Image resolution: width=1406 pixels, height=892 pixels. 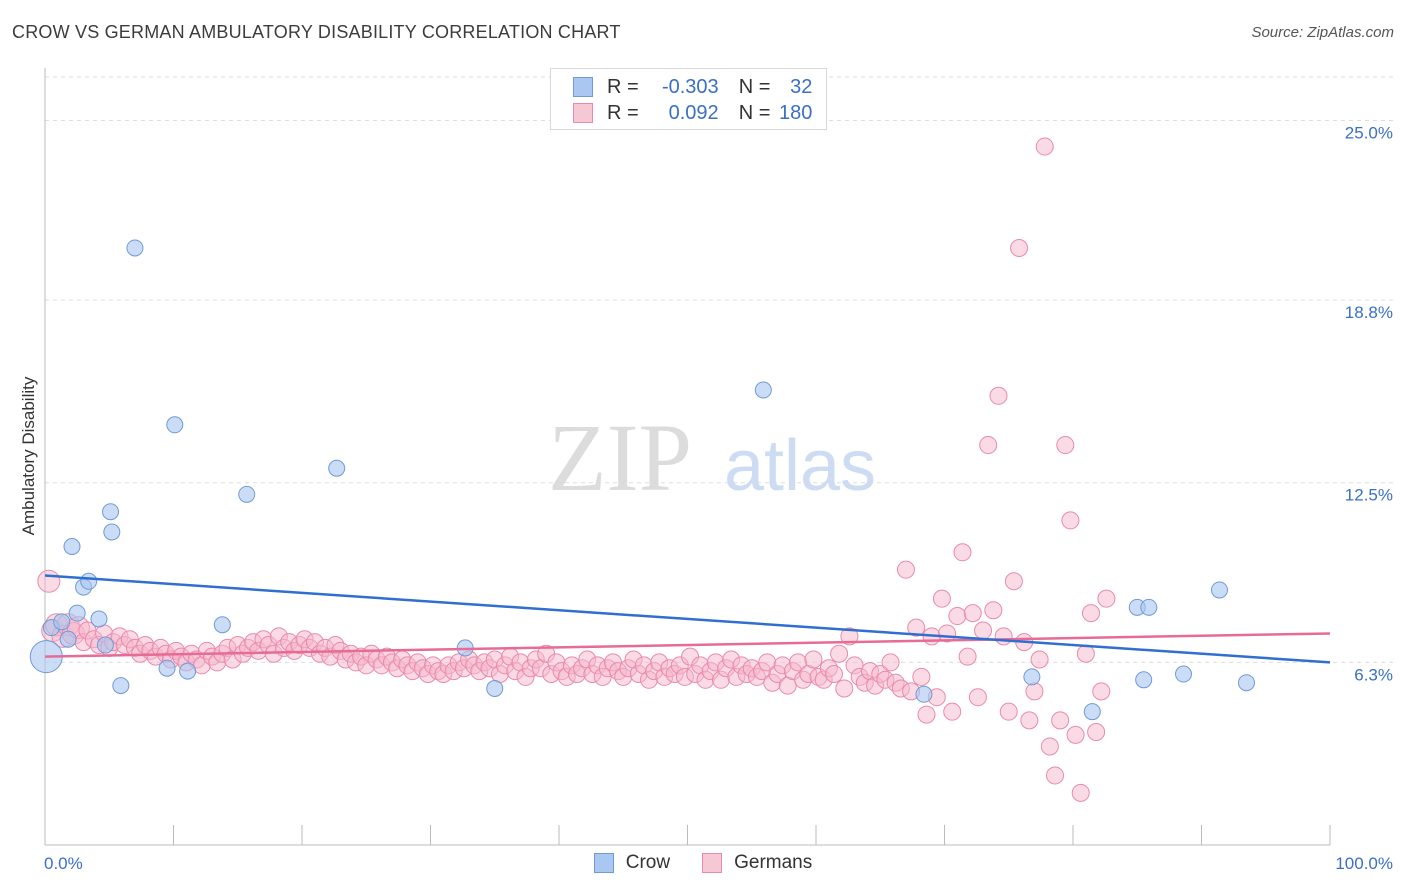 What do you see at coordinates (796, 112) in the screenshot?
I see `legend-n-value: 180` at bounding box center [796, 112].